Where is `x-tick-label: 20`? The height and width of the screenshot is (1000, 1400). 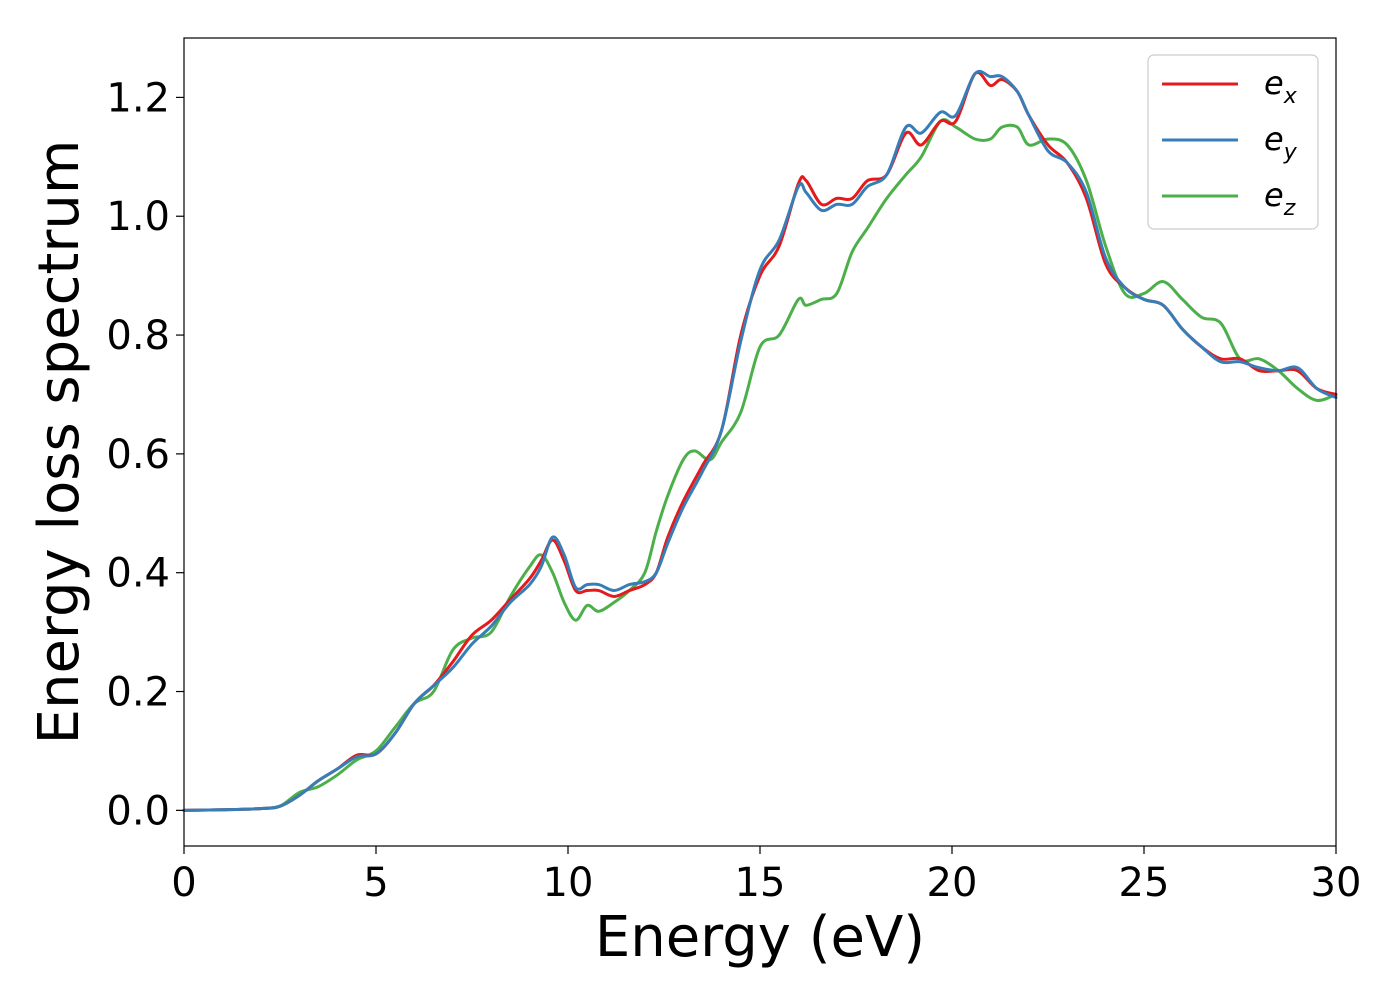
x-tick-label: 20 is located at coordinates (952, 883).